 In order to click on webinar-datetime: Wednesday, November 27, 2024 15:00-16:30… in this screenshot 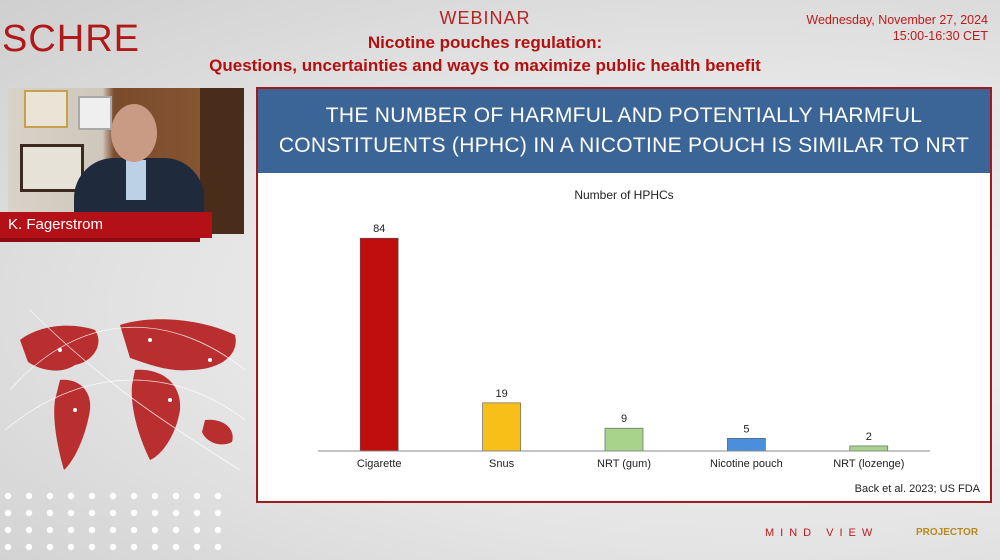, I will do `click(897, 28)`.